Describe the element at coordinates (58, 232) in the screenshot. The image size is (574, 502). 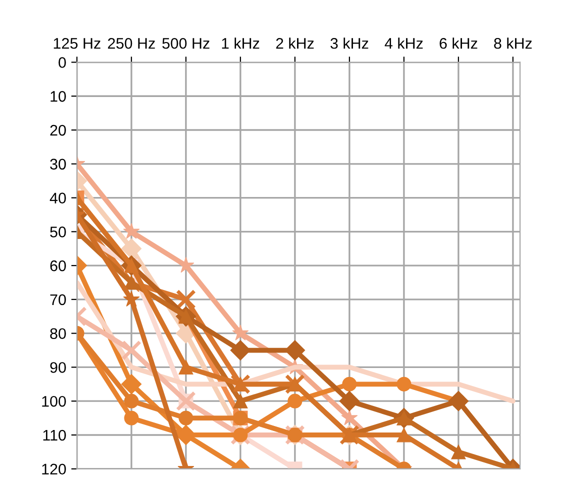
I see `y-tick-label: 50` at that location.